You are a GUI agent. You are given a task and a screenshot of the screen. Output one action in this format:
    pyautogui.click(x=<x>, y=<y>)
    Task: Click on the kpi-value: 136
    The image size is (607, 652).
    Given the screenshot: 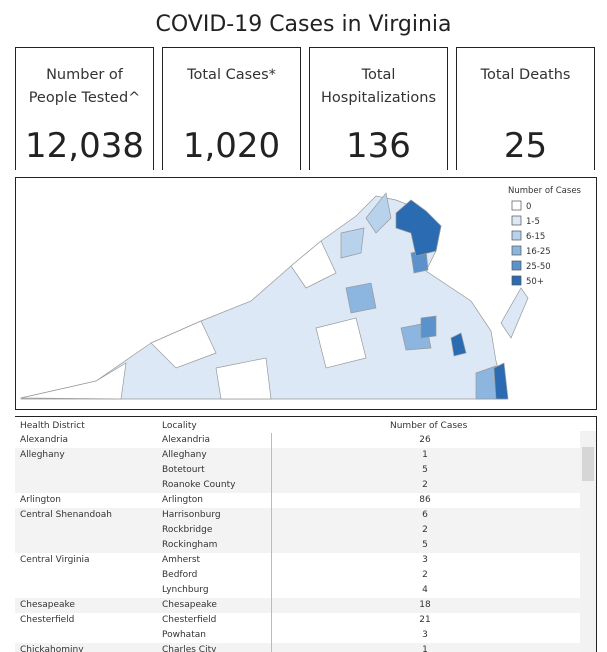 What is the action you would take?
    pyautogui.click(x=378, y=146)
    